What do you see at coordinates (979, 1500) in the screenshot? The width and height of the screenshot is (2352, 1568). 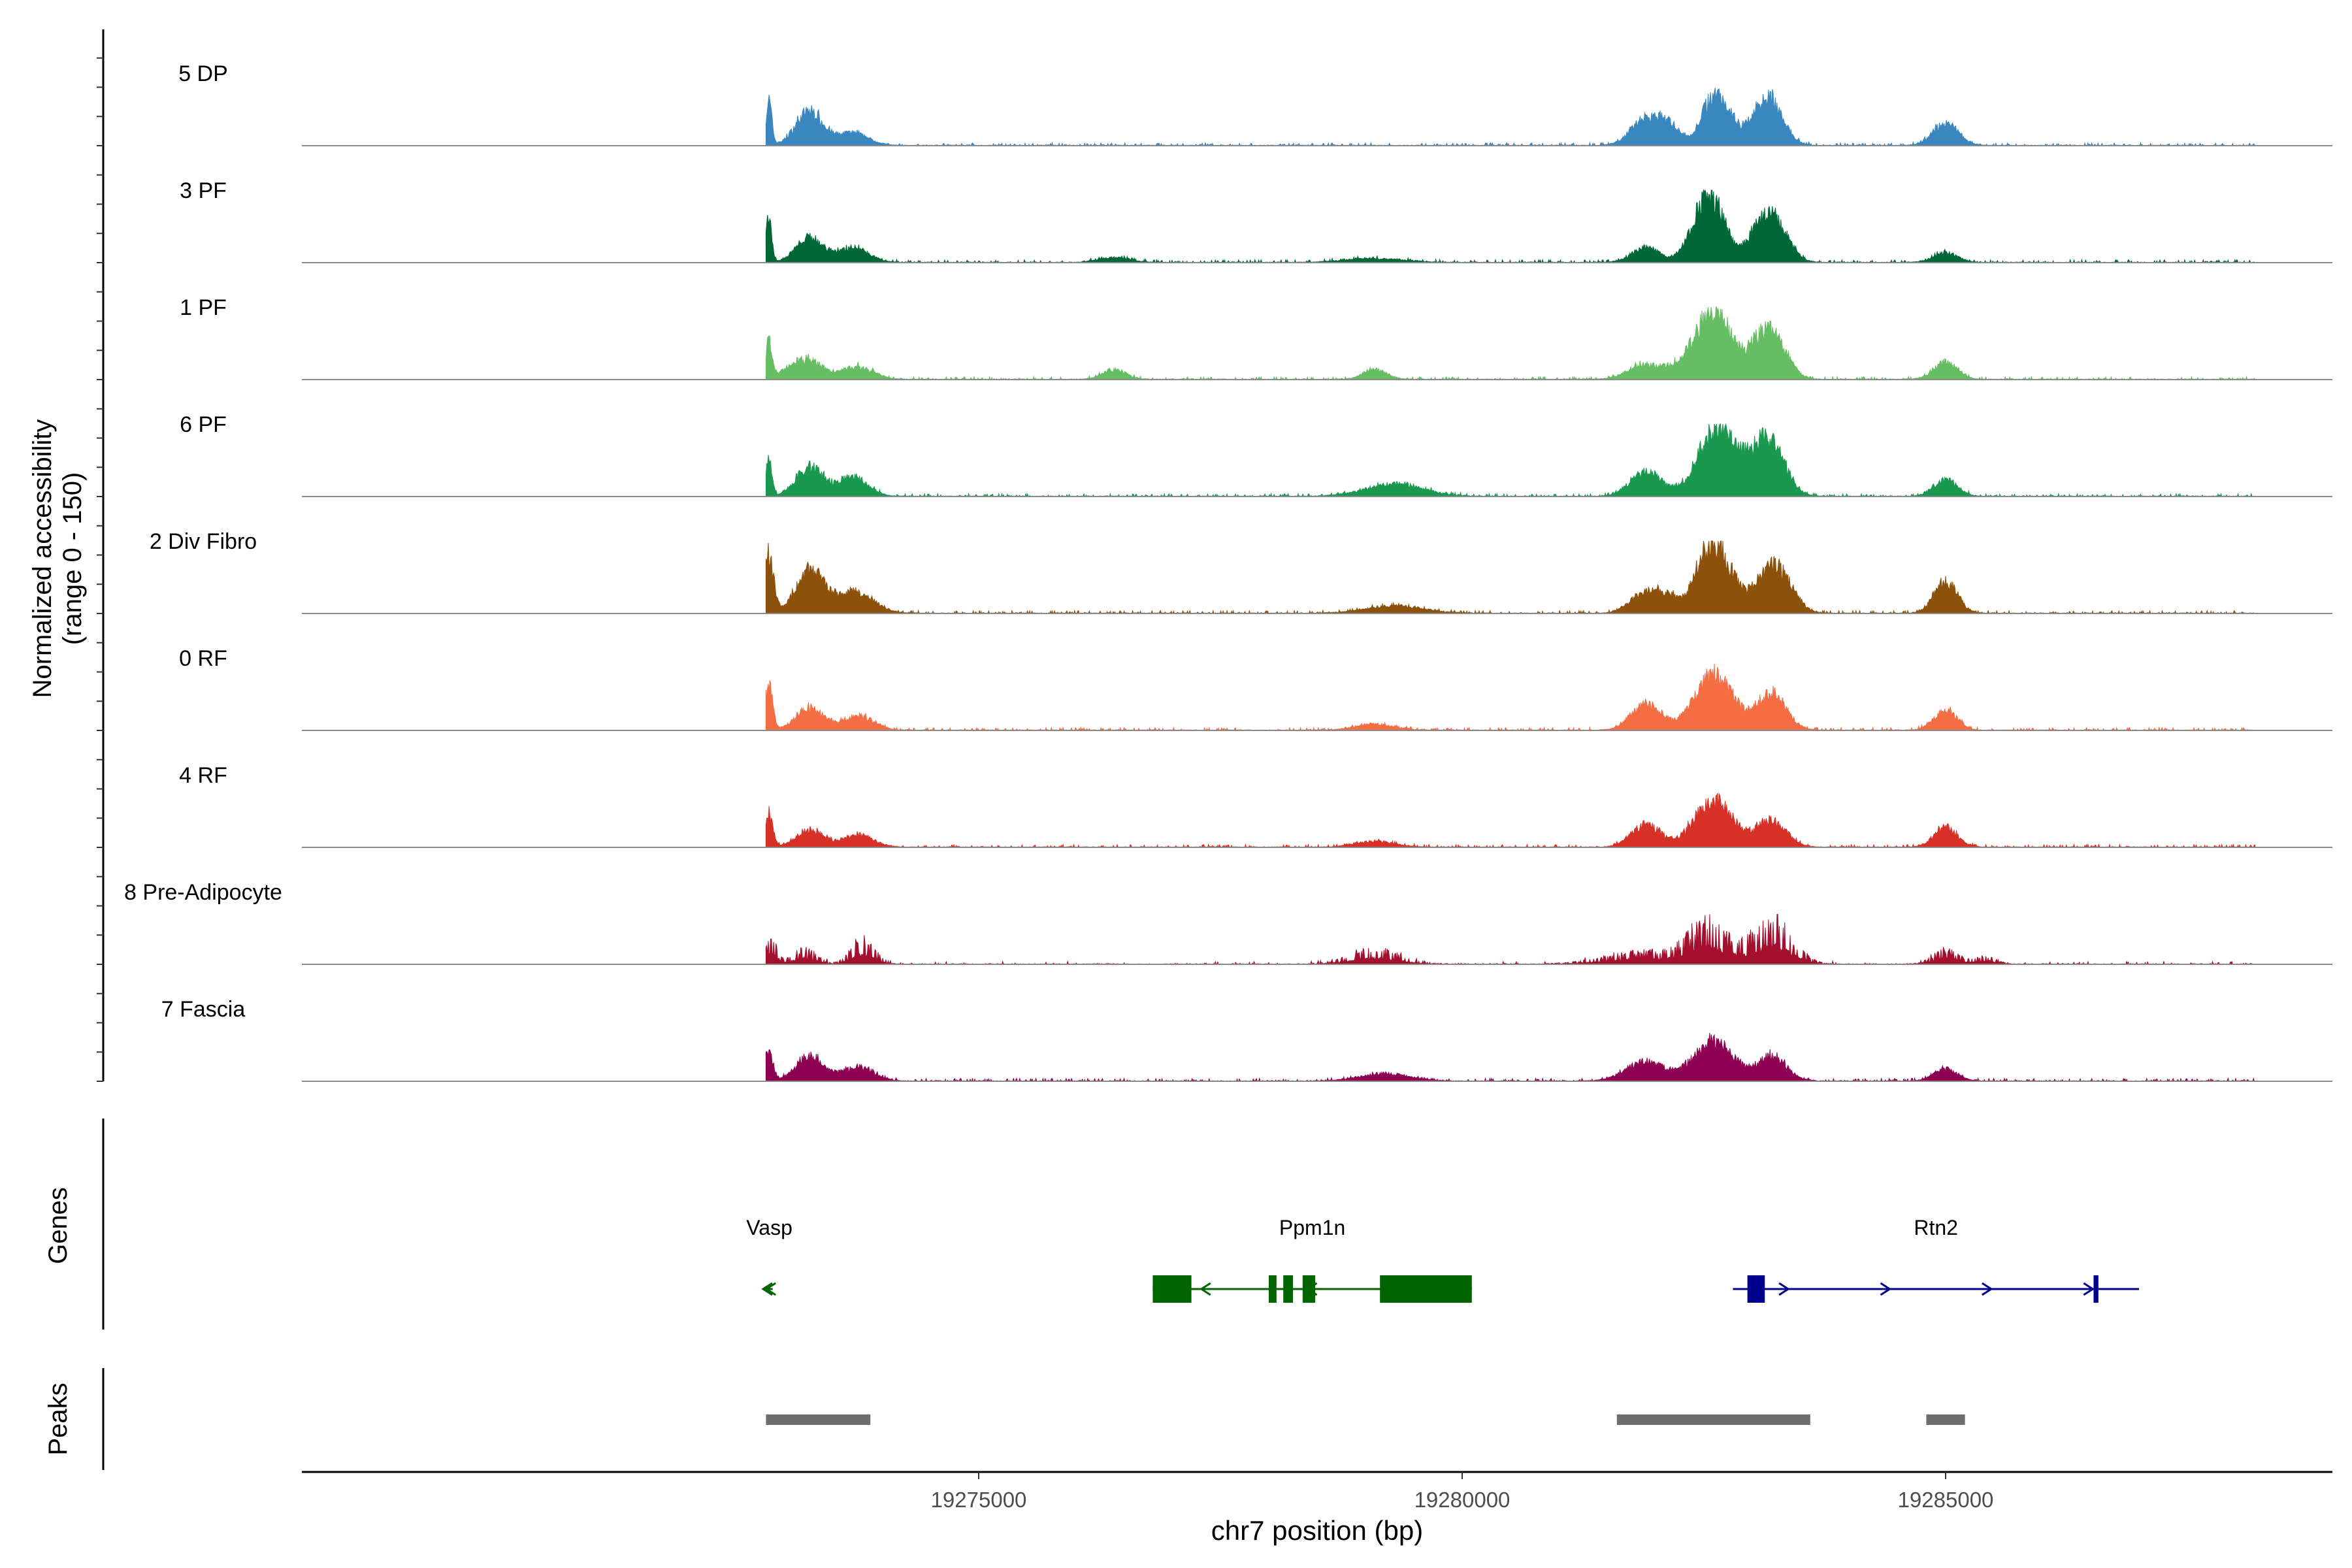 I see `x-tick-label: 19275000` at bounding box center [979, 1500].